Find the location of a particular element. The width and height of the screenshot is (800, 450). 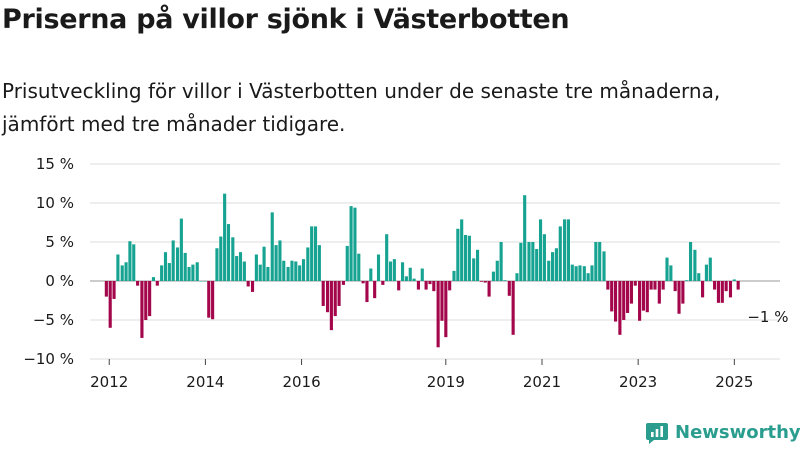

x-tick-label: 2019 is located at coordinates (446, 382).